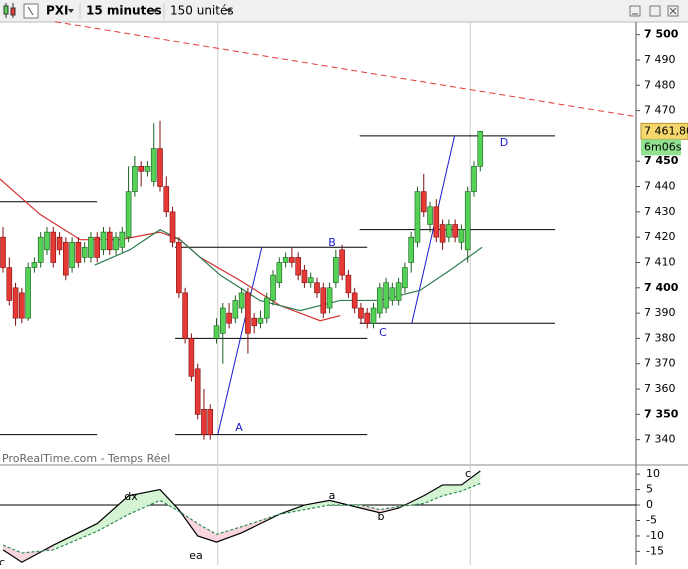  What do you see at coordinates (655, 535) in the screenshot?
I see `y-tick-label: -10` at bounding box center [655, 535].